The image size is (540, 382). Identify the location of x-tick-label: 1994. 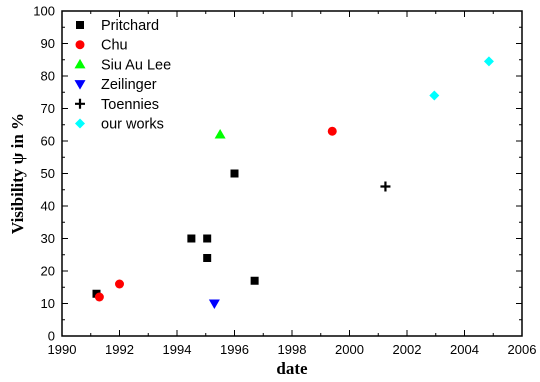
(177, 349).